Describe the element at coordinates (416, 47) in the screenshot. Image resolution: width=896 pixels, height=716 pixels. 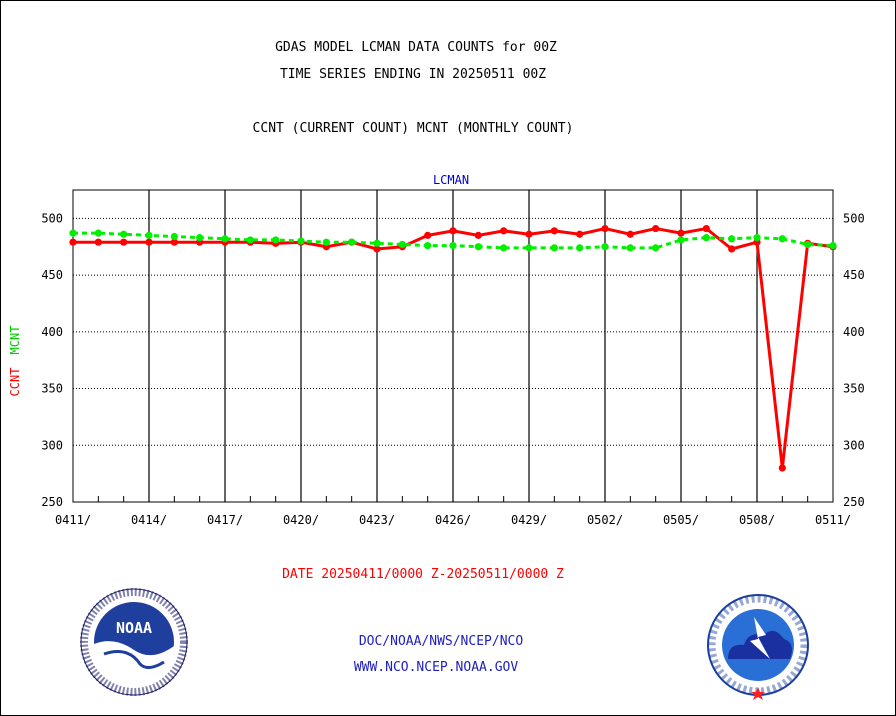
I see `chart-title-line1: GDAS MODEL LCMAN DATA COUNTS for 00Z` at that location.